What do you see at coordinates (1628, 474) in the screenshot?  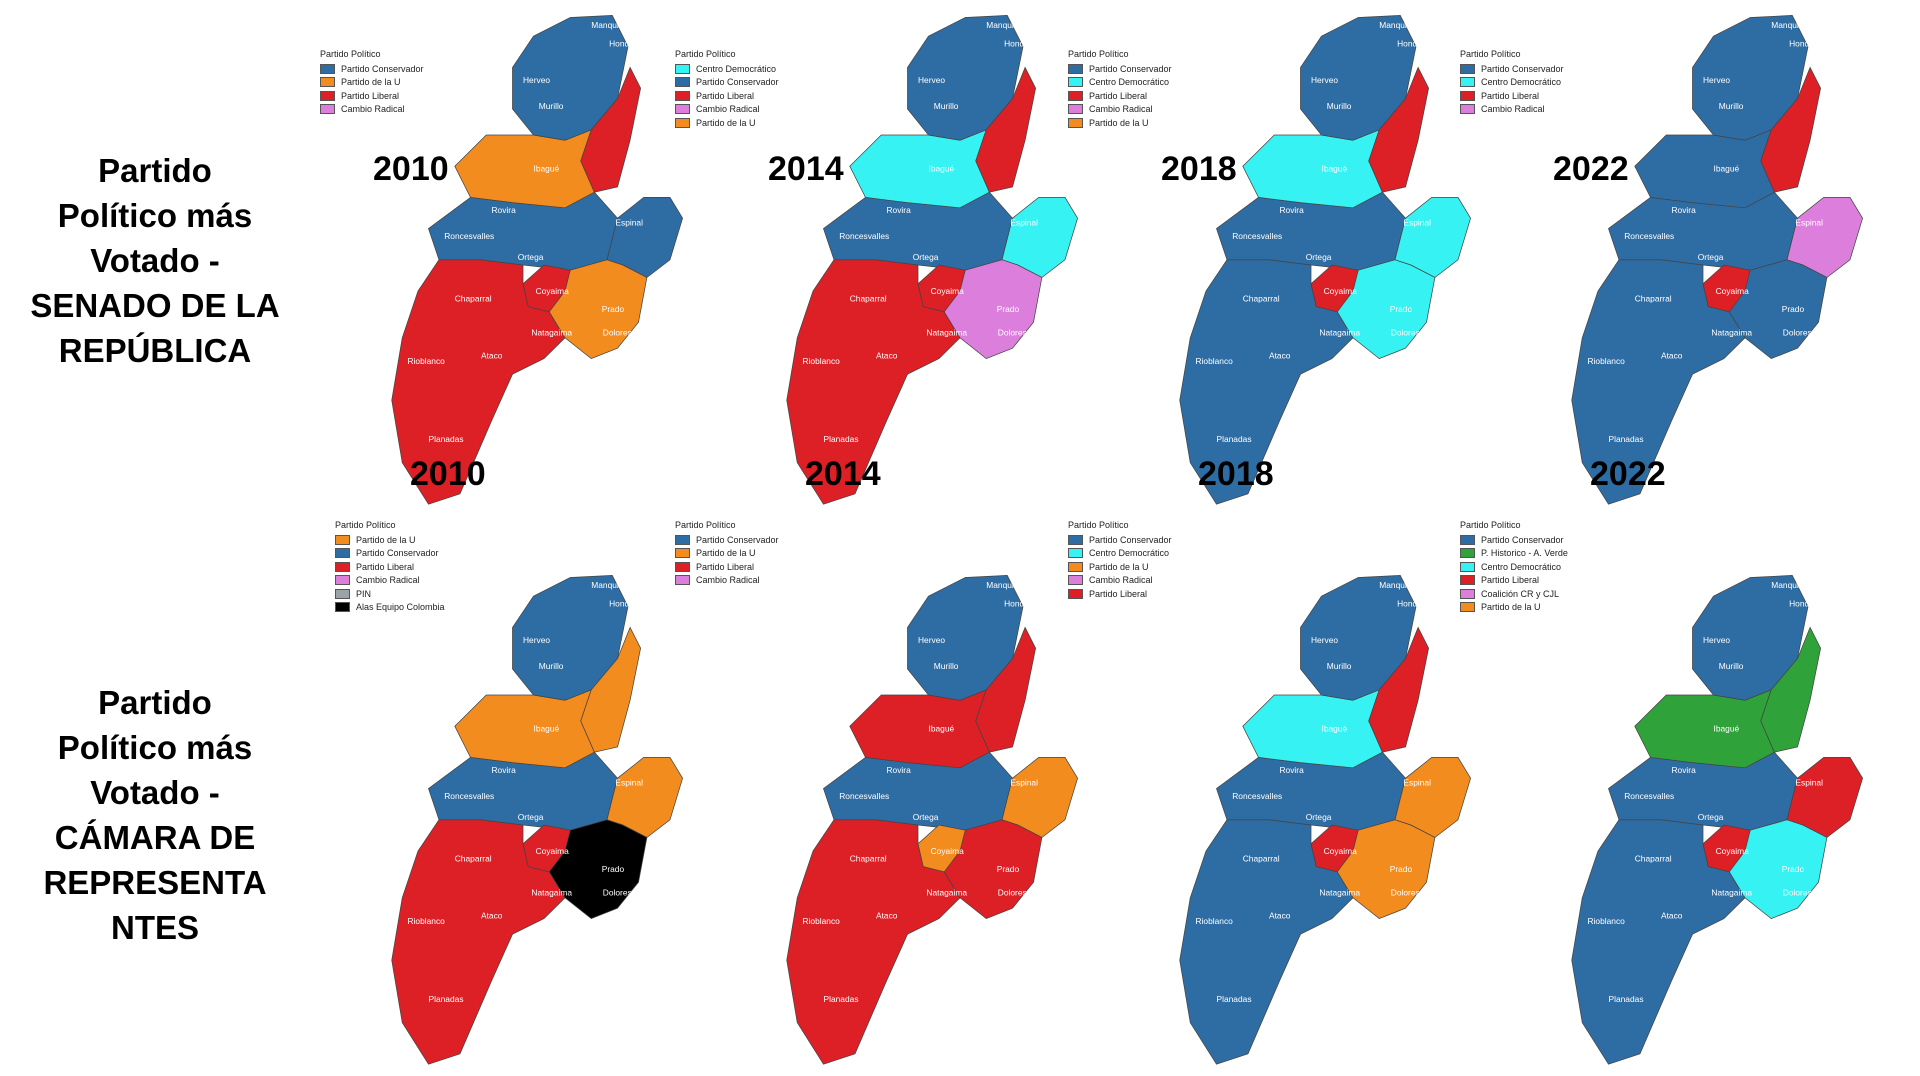 I see `year-label: 2022` at bounding box center [1628, 474].